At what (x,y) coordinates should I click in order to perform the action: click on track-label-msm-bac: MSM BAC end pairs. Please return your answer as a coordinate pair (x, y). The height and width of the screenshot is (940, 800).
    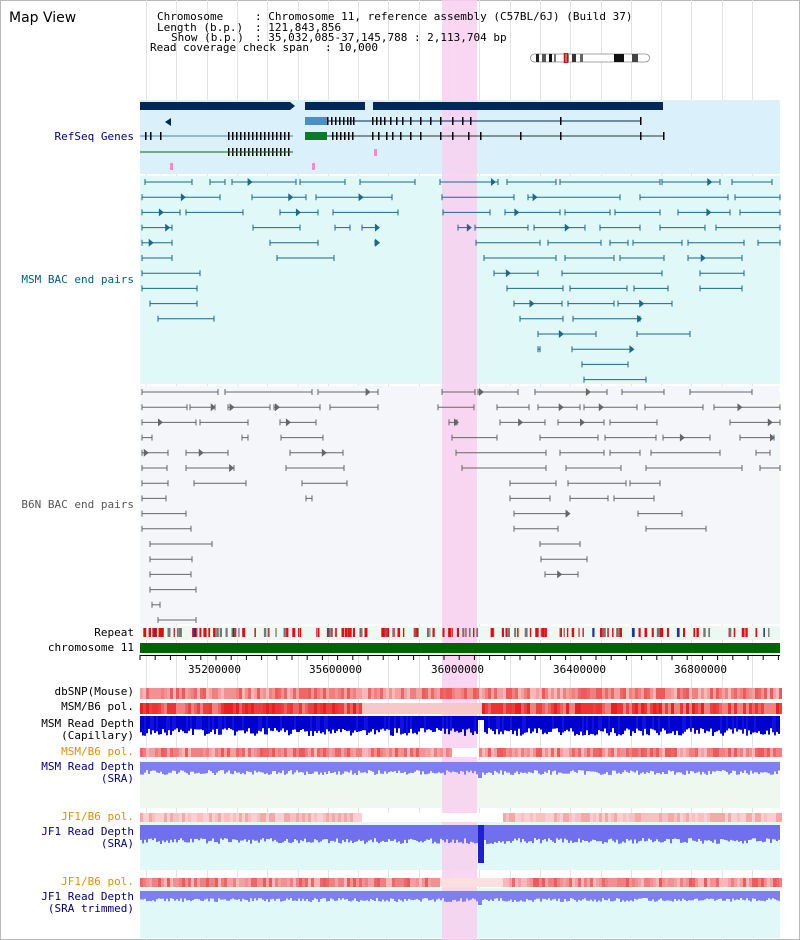
    Looking at the image, I should click on (77, 279).